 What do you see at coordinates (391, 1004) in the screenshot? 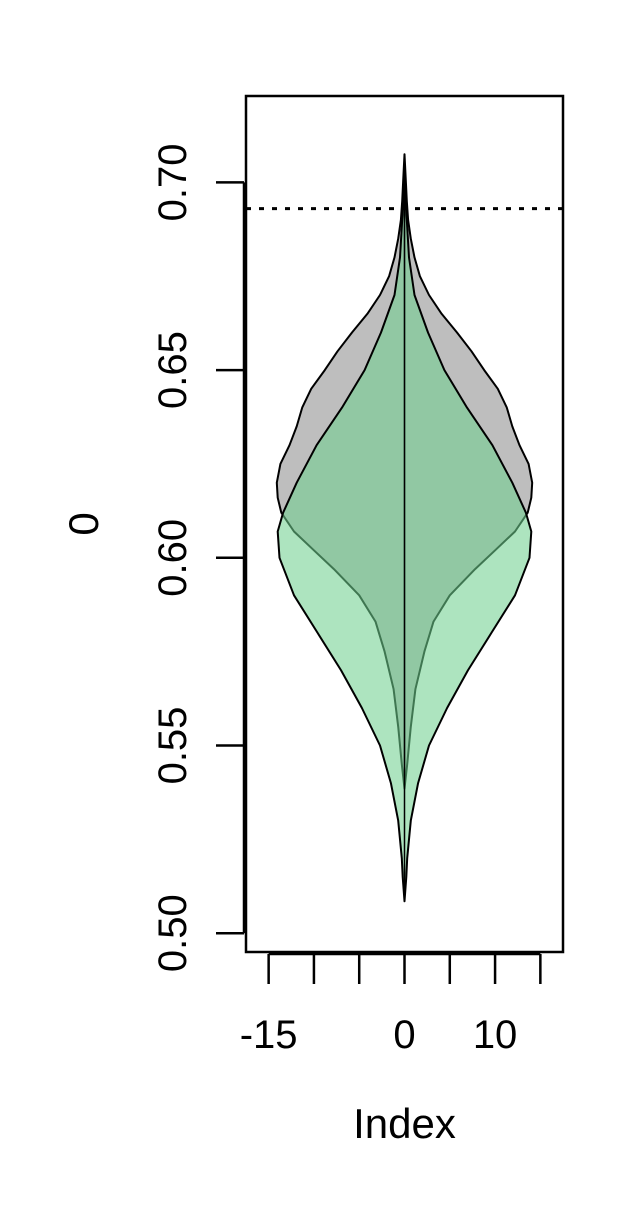
I see `x-axis: -15 0 10` at bounding box center [391, 1004].